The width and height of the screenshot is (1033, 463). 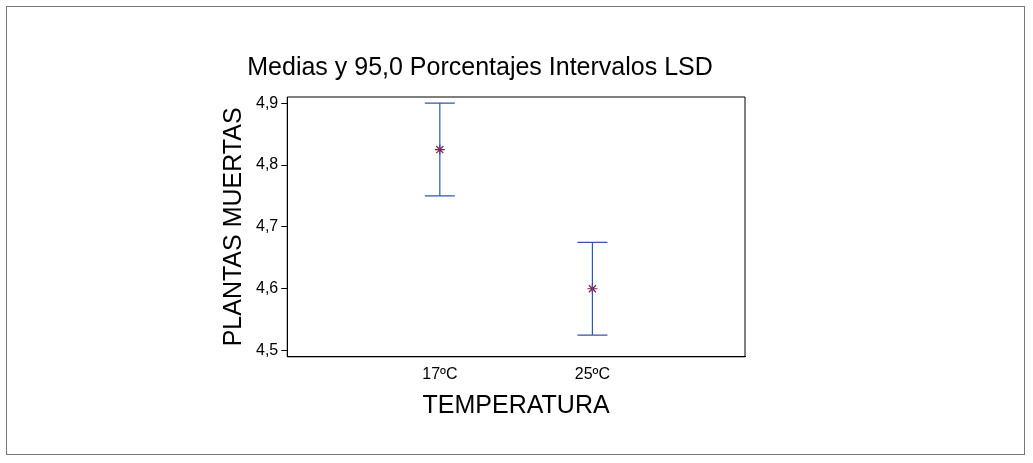 What do you see at coordinates (267, 164) in the screenshot?
I see `y-tick-label: 4,8` at bounding box center [267, 164].